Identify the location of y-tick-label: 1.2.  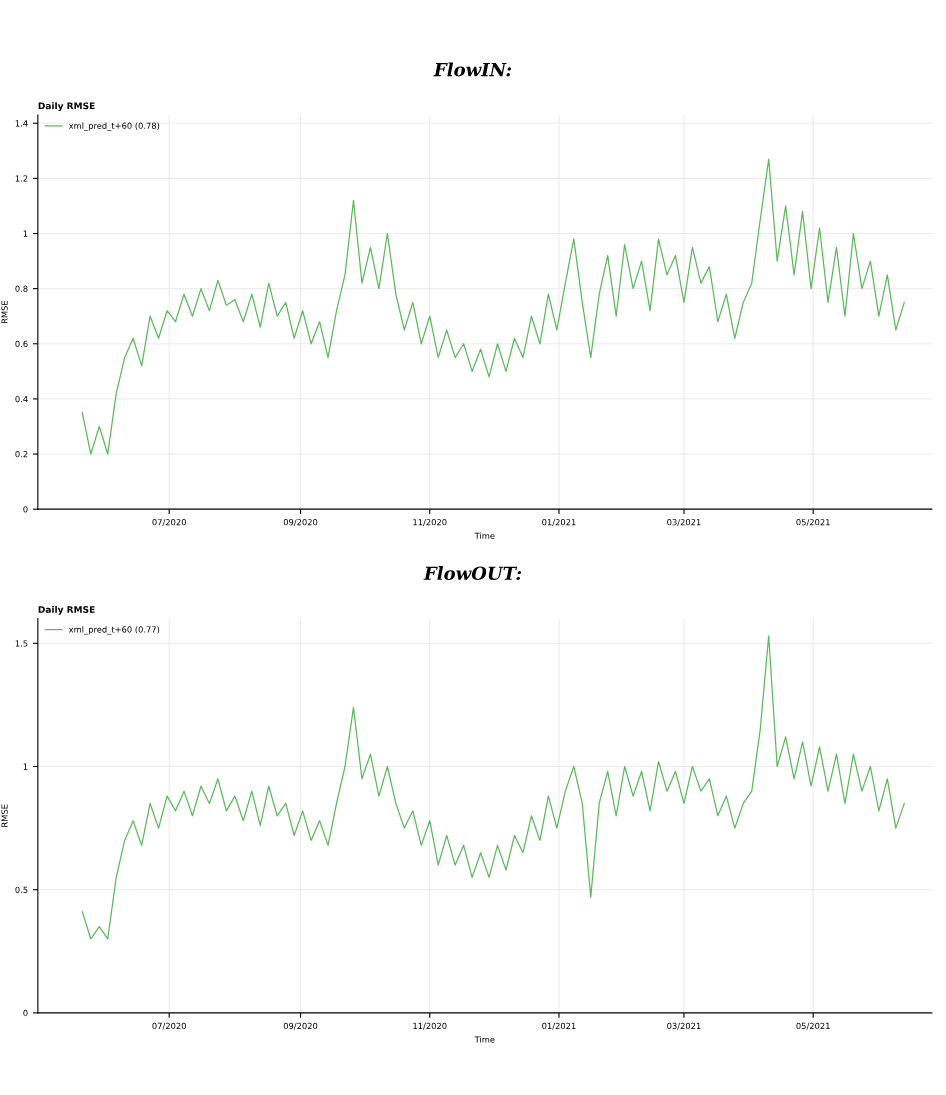
(21, 178).